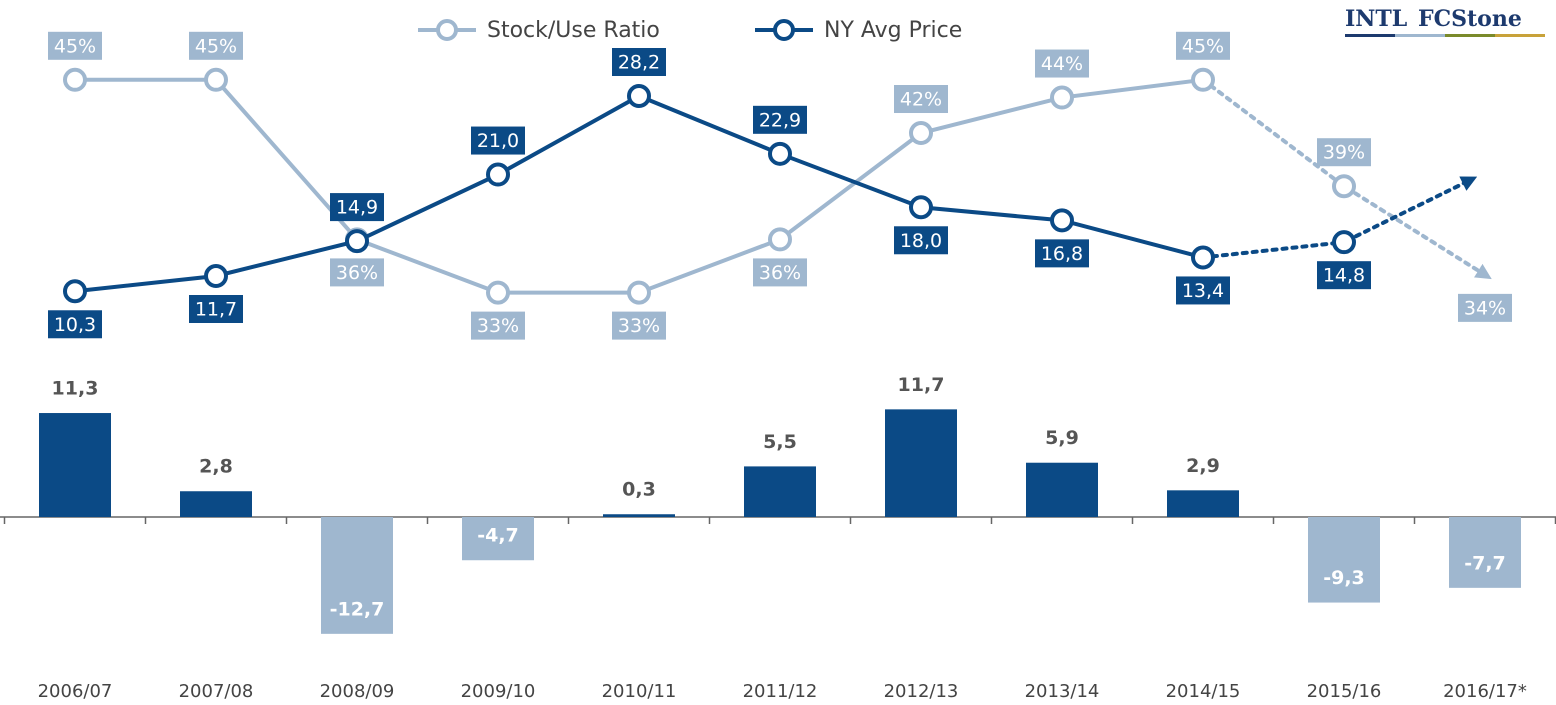  Describe the element at coordinates (780, 442) in the screenshot. I see `data-label: 5,5` at that location.